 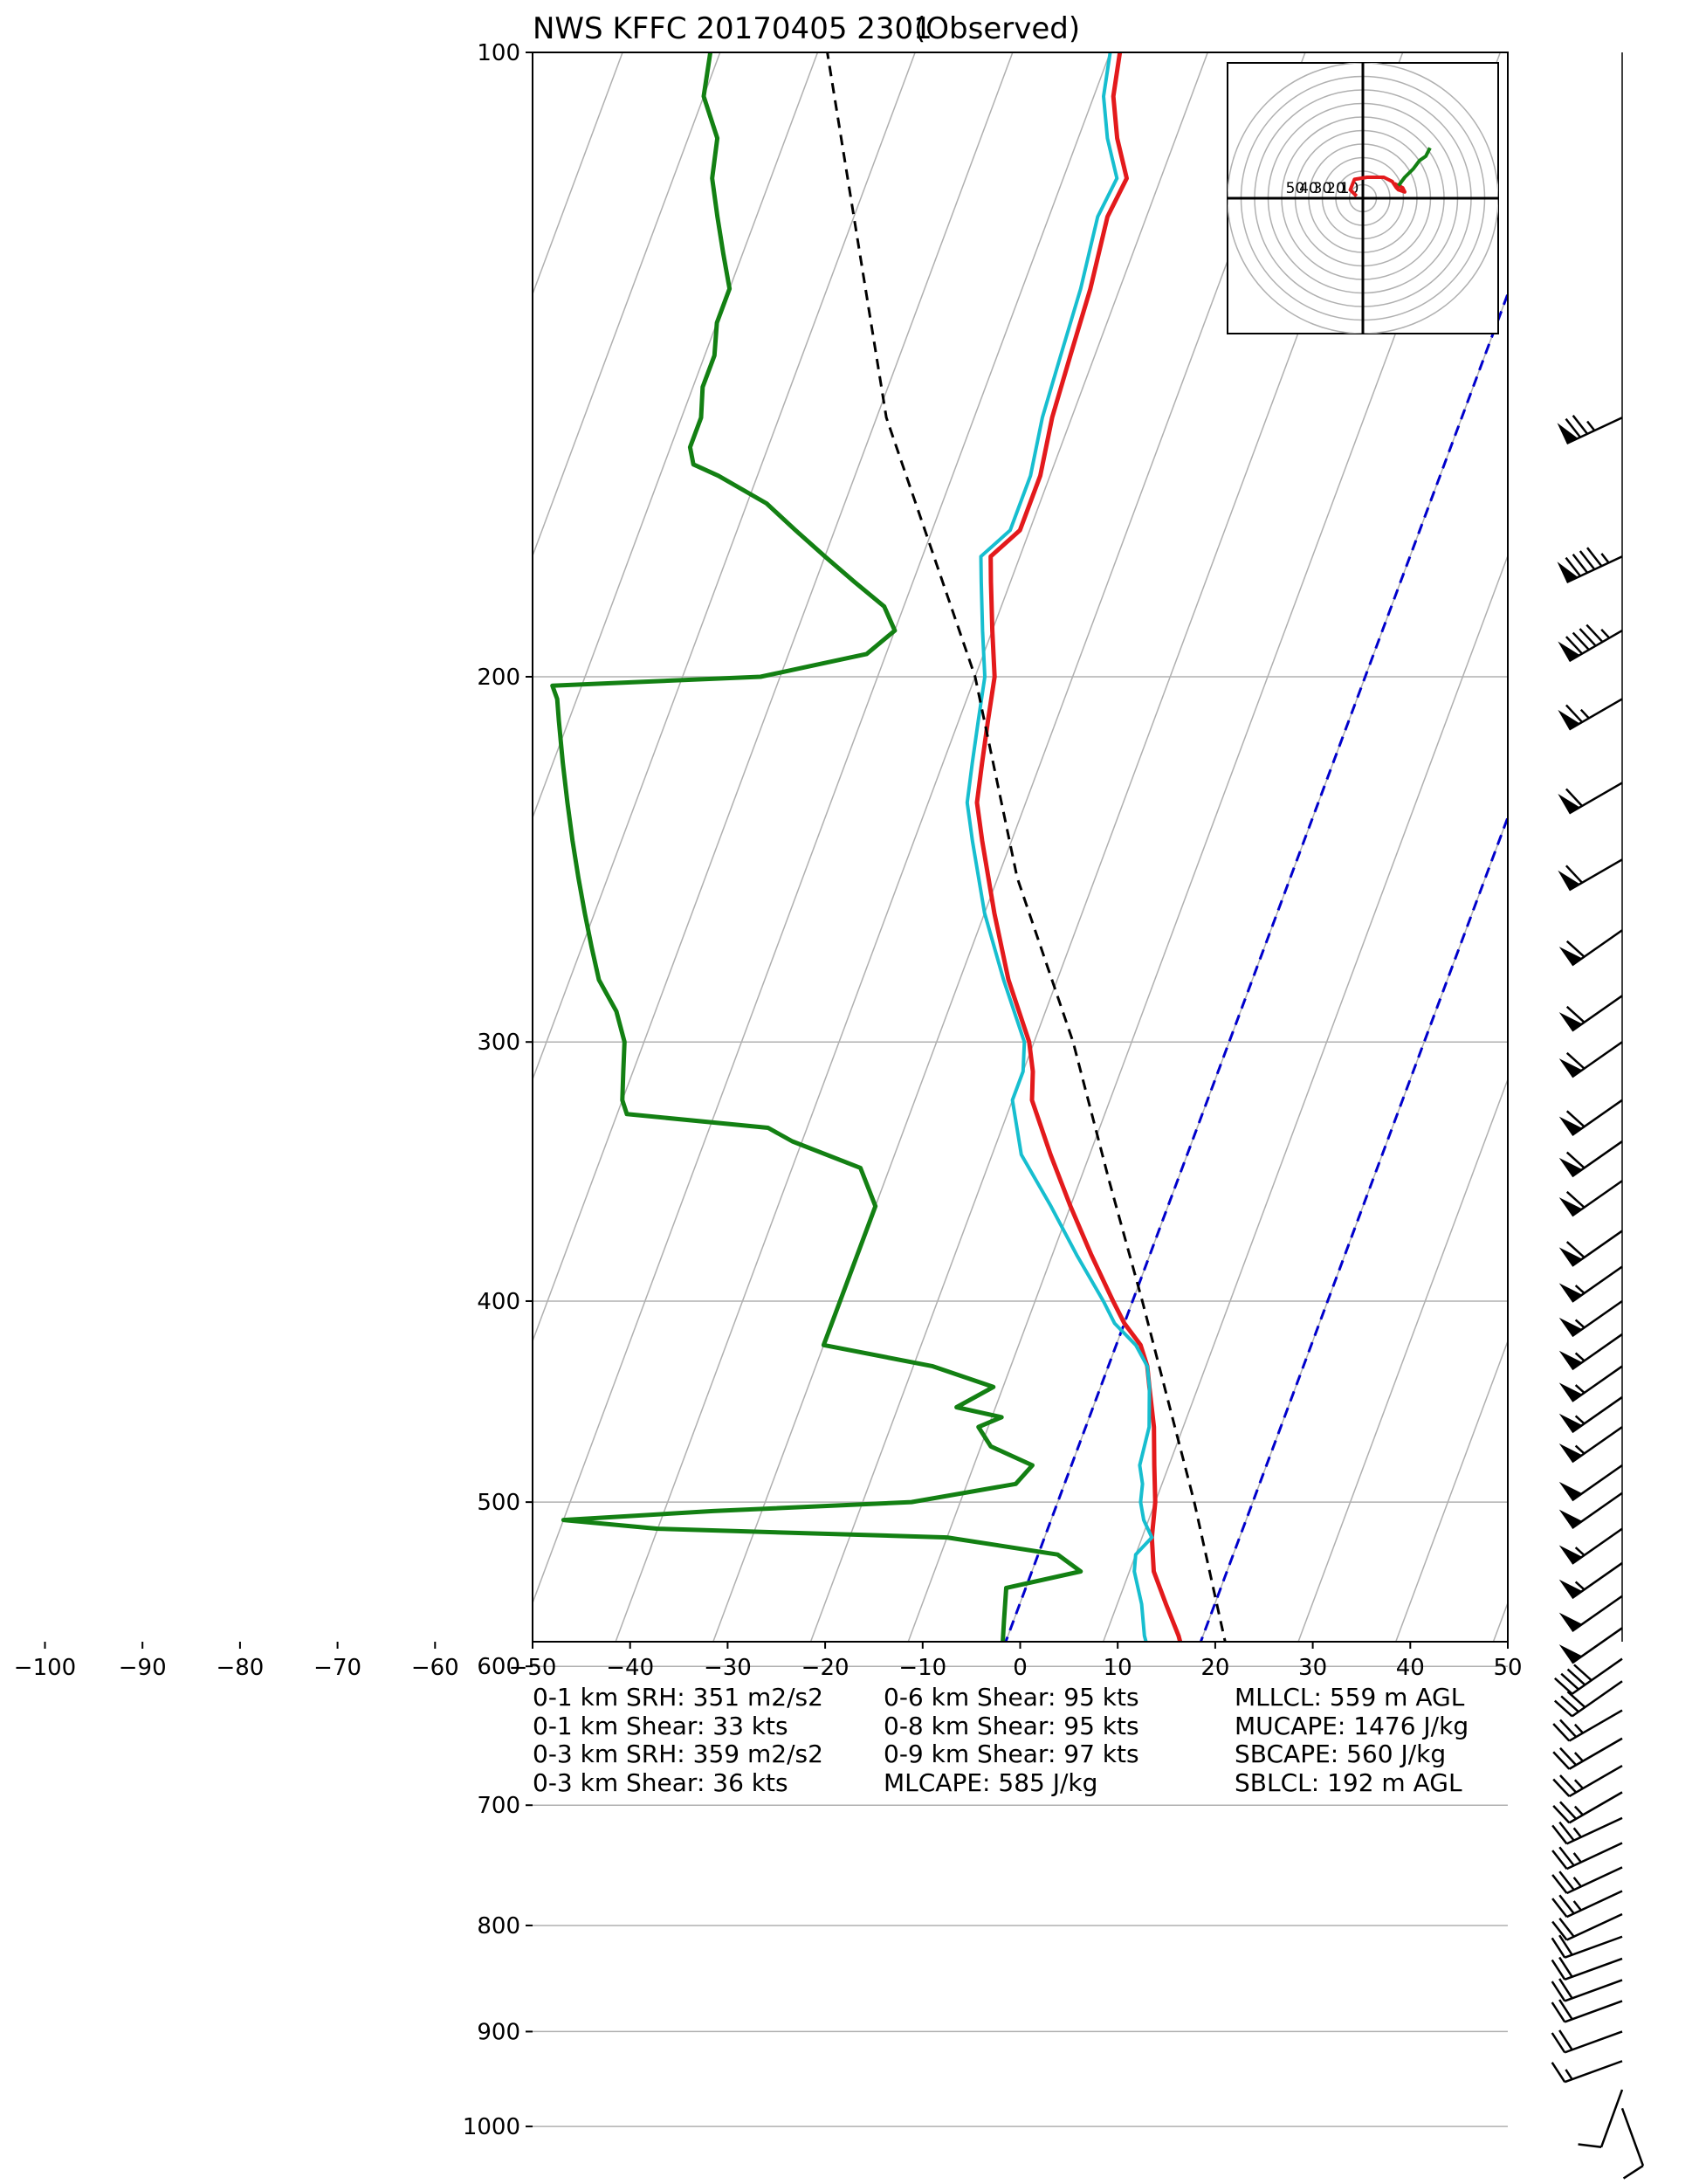 What do you see at coordinates (825, 1668) in the screenshot?
I see `temperature-tick-label: −20` at bounding box center [825, 1668].